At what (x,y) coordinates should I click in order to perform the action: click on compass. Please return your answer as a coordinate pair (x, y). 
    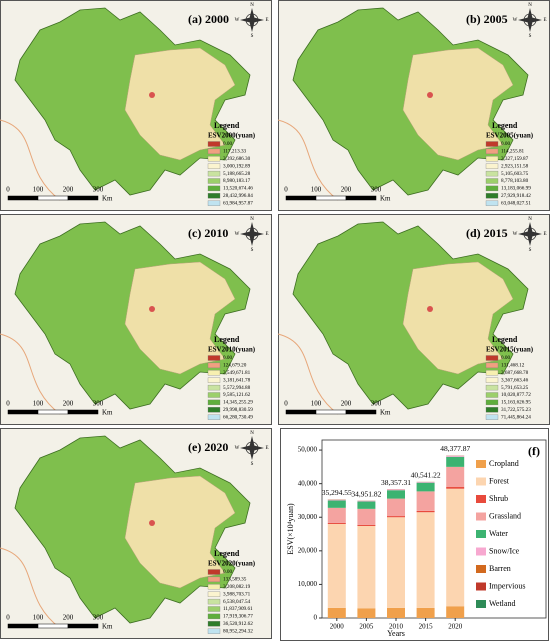
    Looking at the image, I should click on (530, 234).